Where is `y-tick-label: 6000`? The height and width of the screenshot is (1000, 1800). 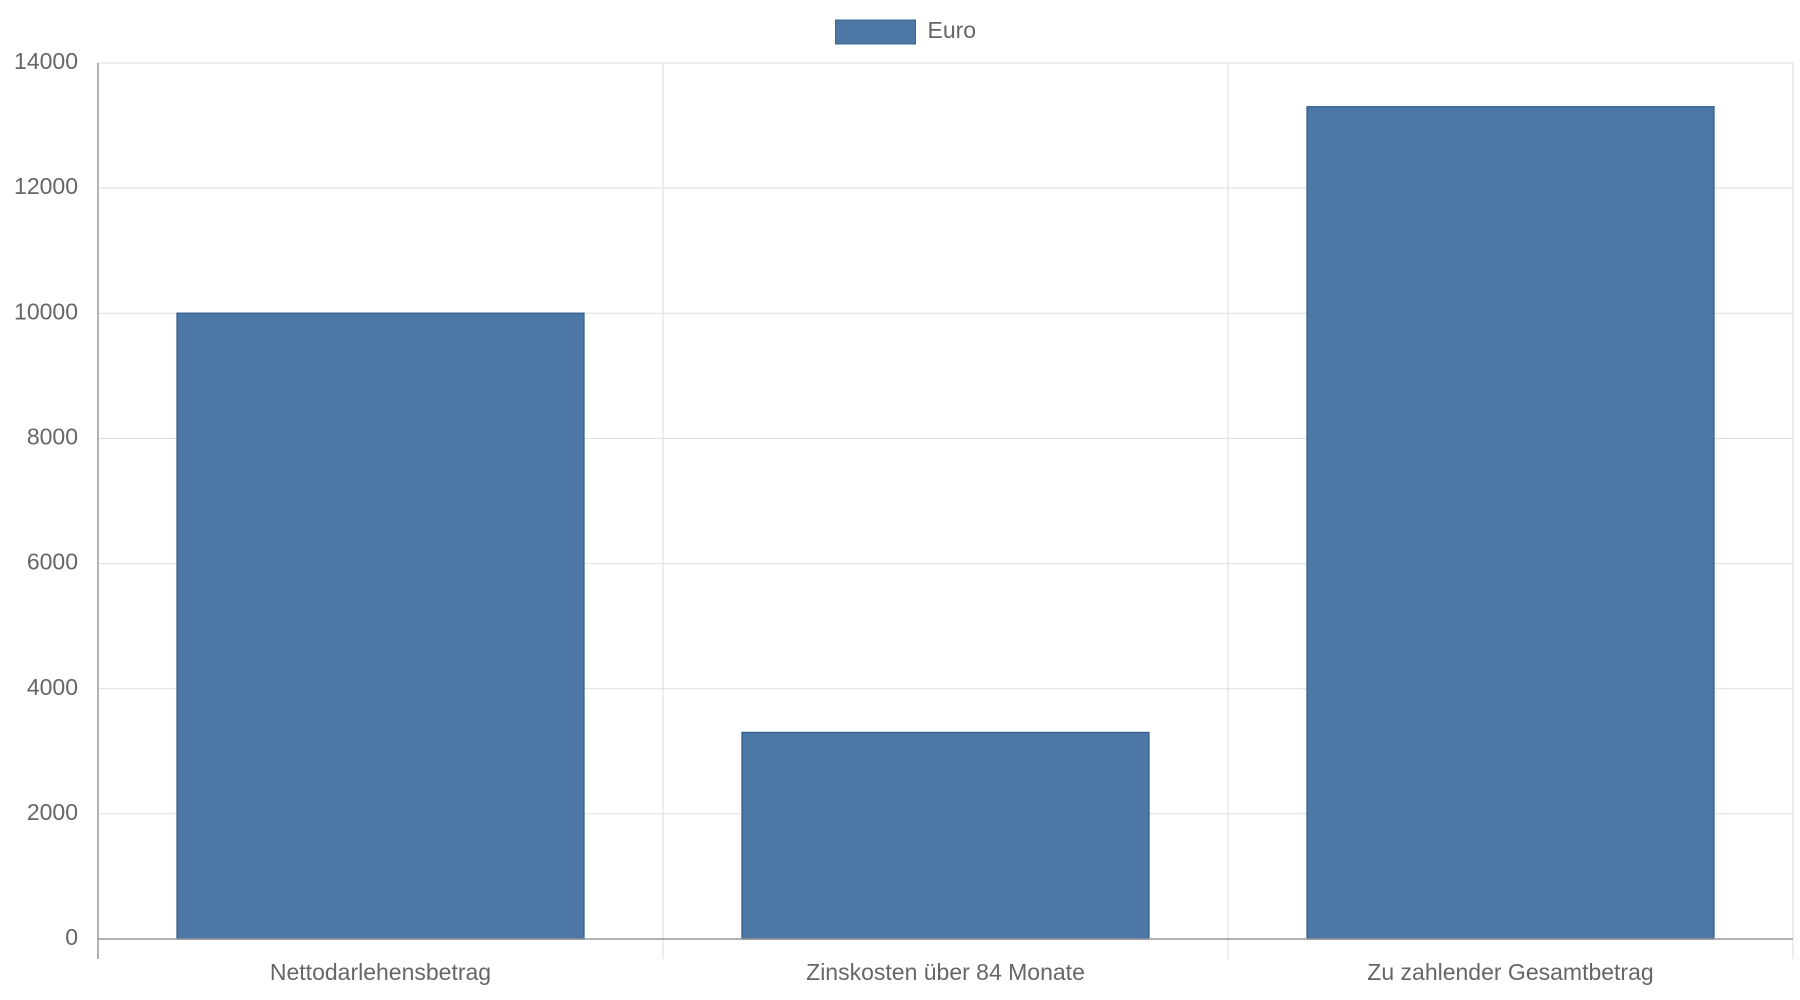 y-tick-label: 6000 is located at coordinates (52, 562).